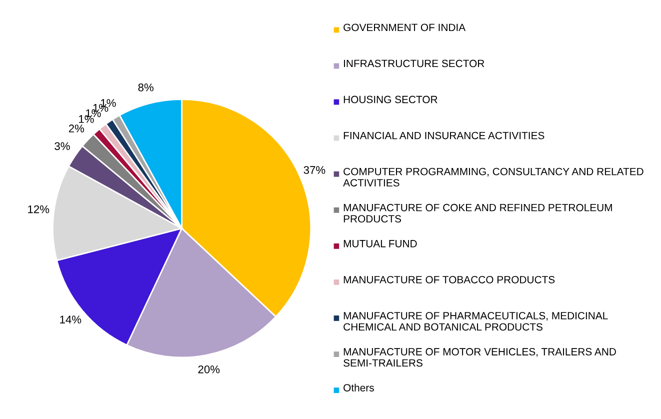 The height and width of the screenshot is (419, 661). Describe the element at coordinates (493, 177) in the screenshot. I see `legend-label: COMPUTER PROGRAMMING, CONSULTANCY AND RELATED ACTIVITIES` at that location.